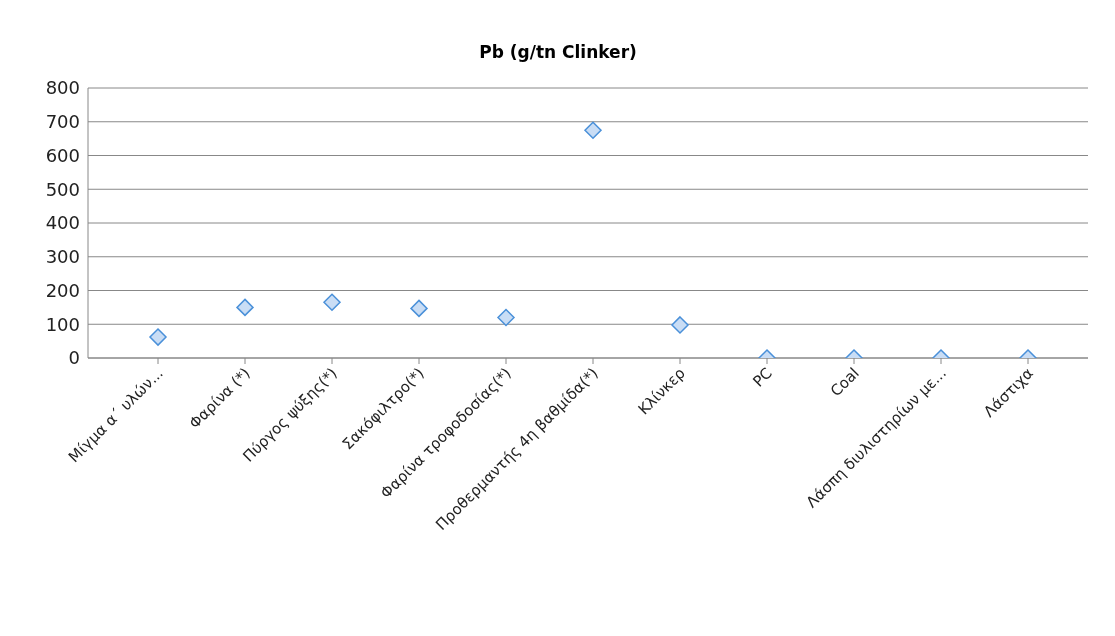  I want to click on y-tick-label: 400, so click(62, 223).